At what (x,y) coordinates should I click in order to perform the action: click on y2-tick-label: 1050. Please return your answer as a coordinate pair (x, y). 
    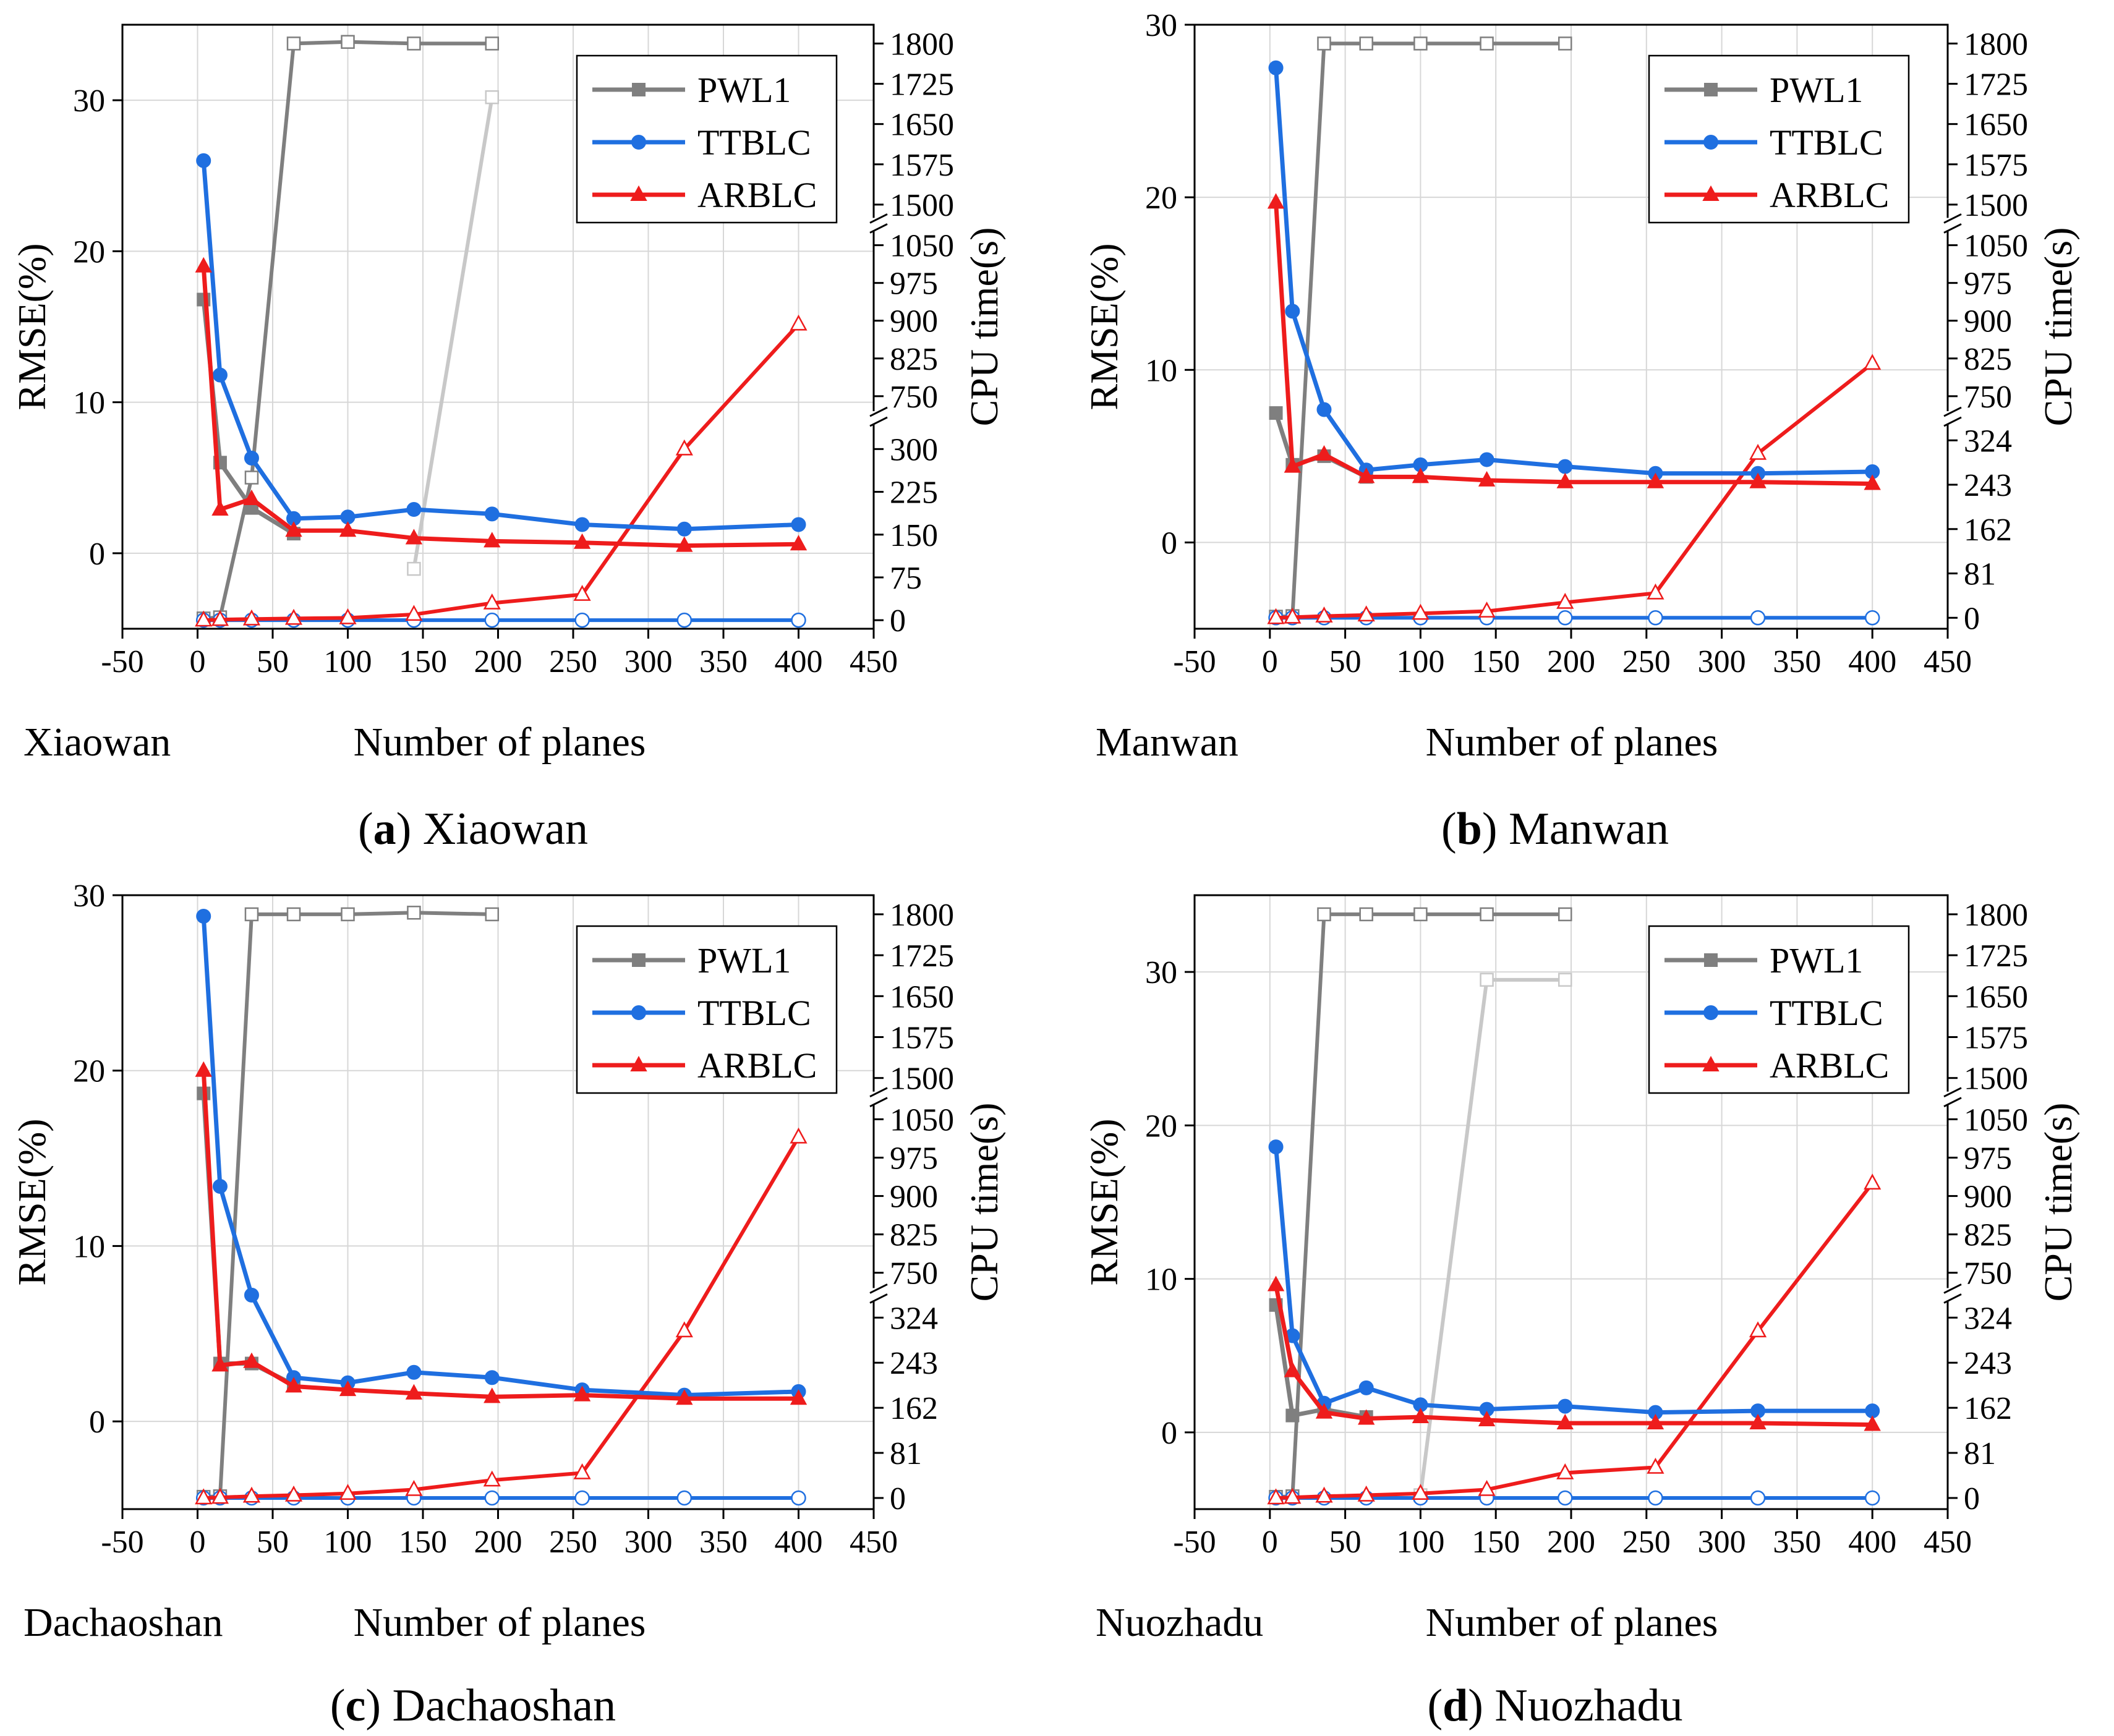
    Looking at the image, I should click on (1996, 246).